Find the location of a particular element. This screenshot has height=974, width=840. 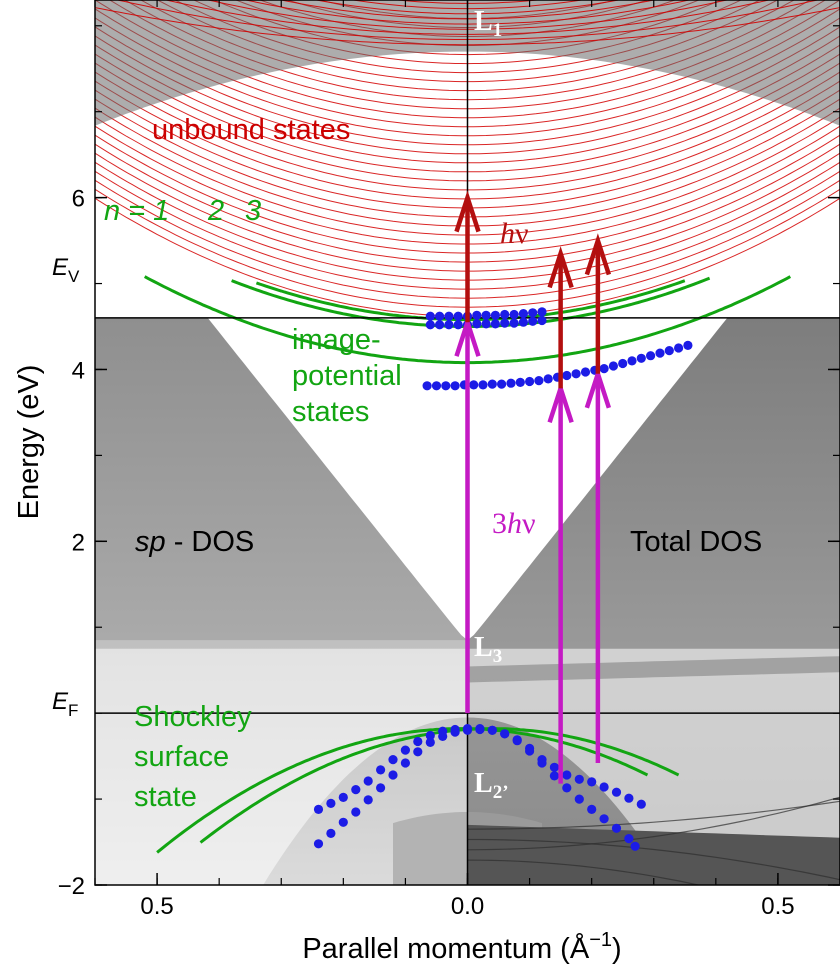

n-equals-2-label: 2 is located at coordinates (215, 211).